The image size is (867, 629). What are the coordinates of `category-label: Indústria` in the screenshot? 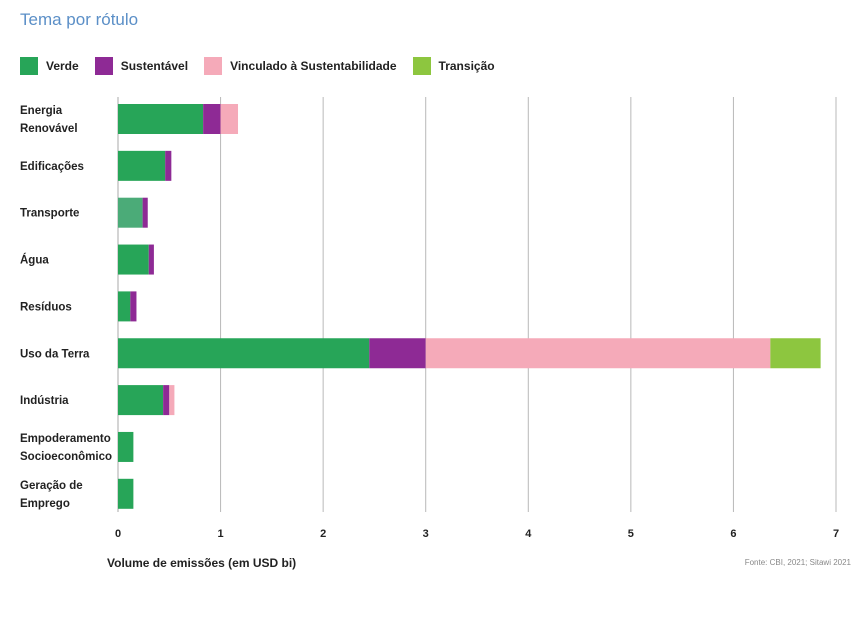 It's located at (44, 401).